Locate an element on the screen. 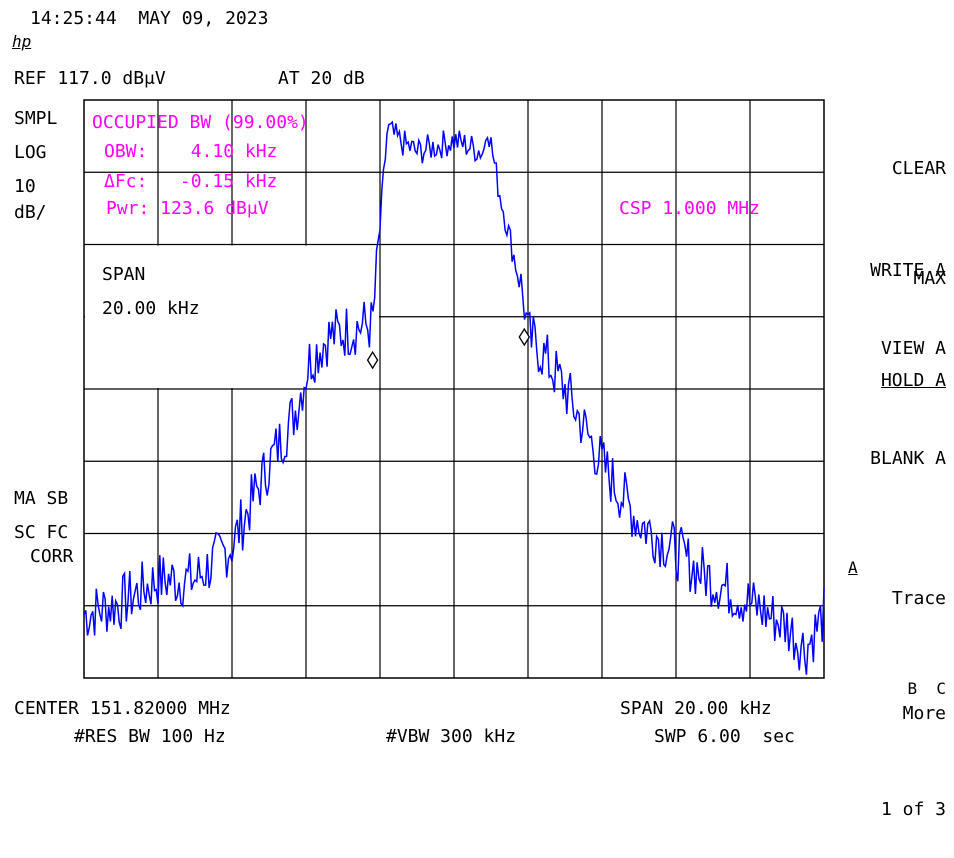  blank-a-softkey: BLANK A is located at coordinates (908, 450).